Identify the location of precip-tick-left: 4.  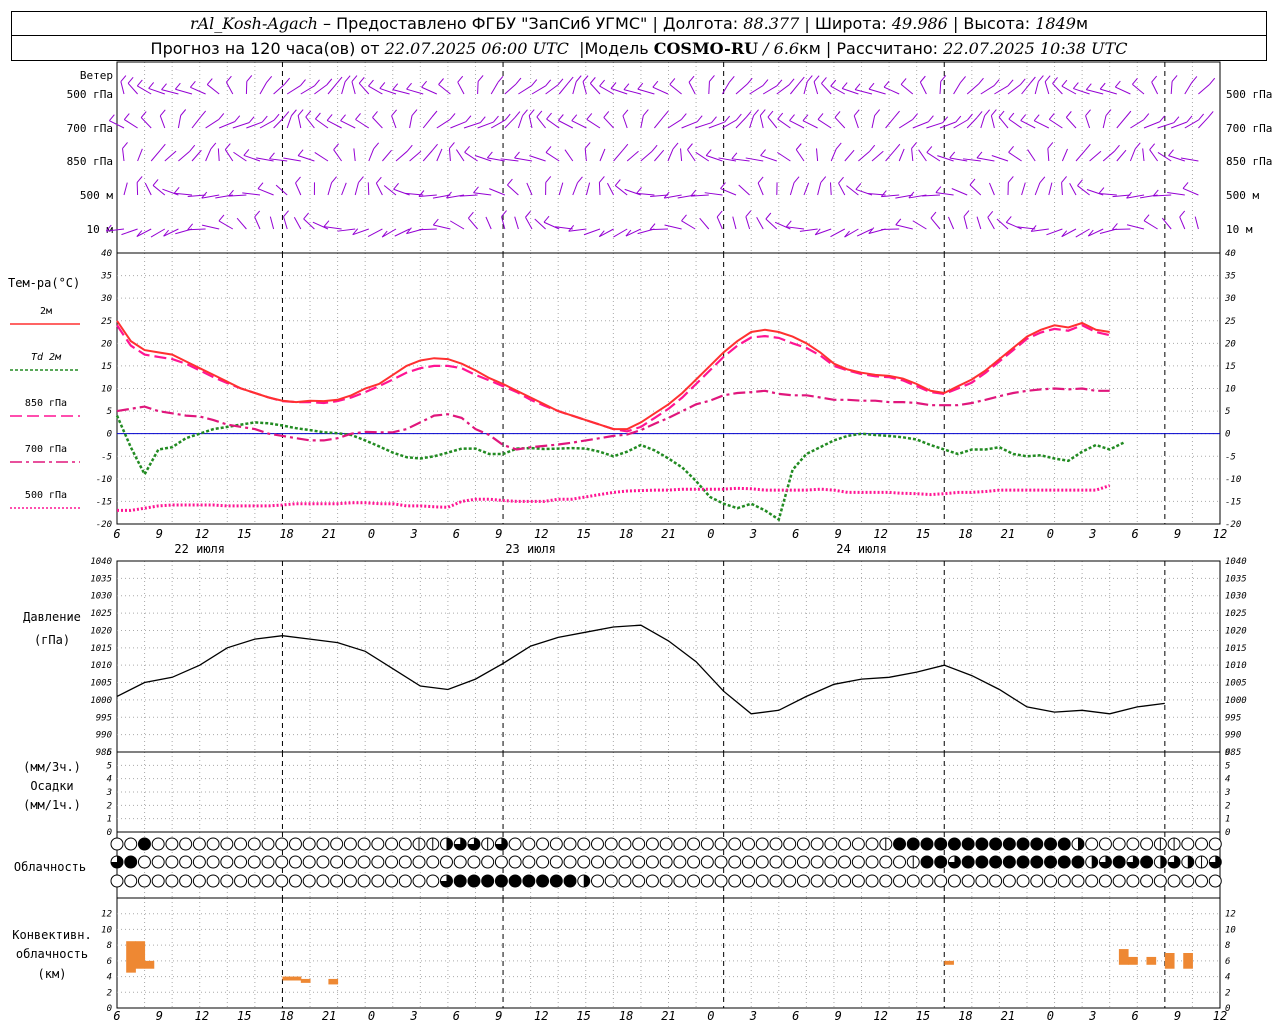
(109, 780).